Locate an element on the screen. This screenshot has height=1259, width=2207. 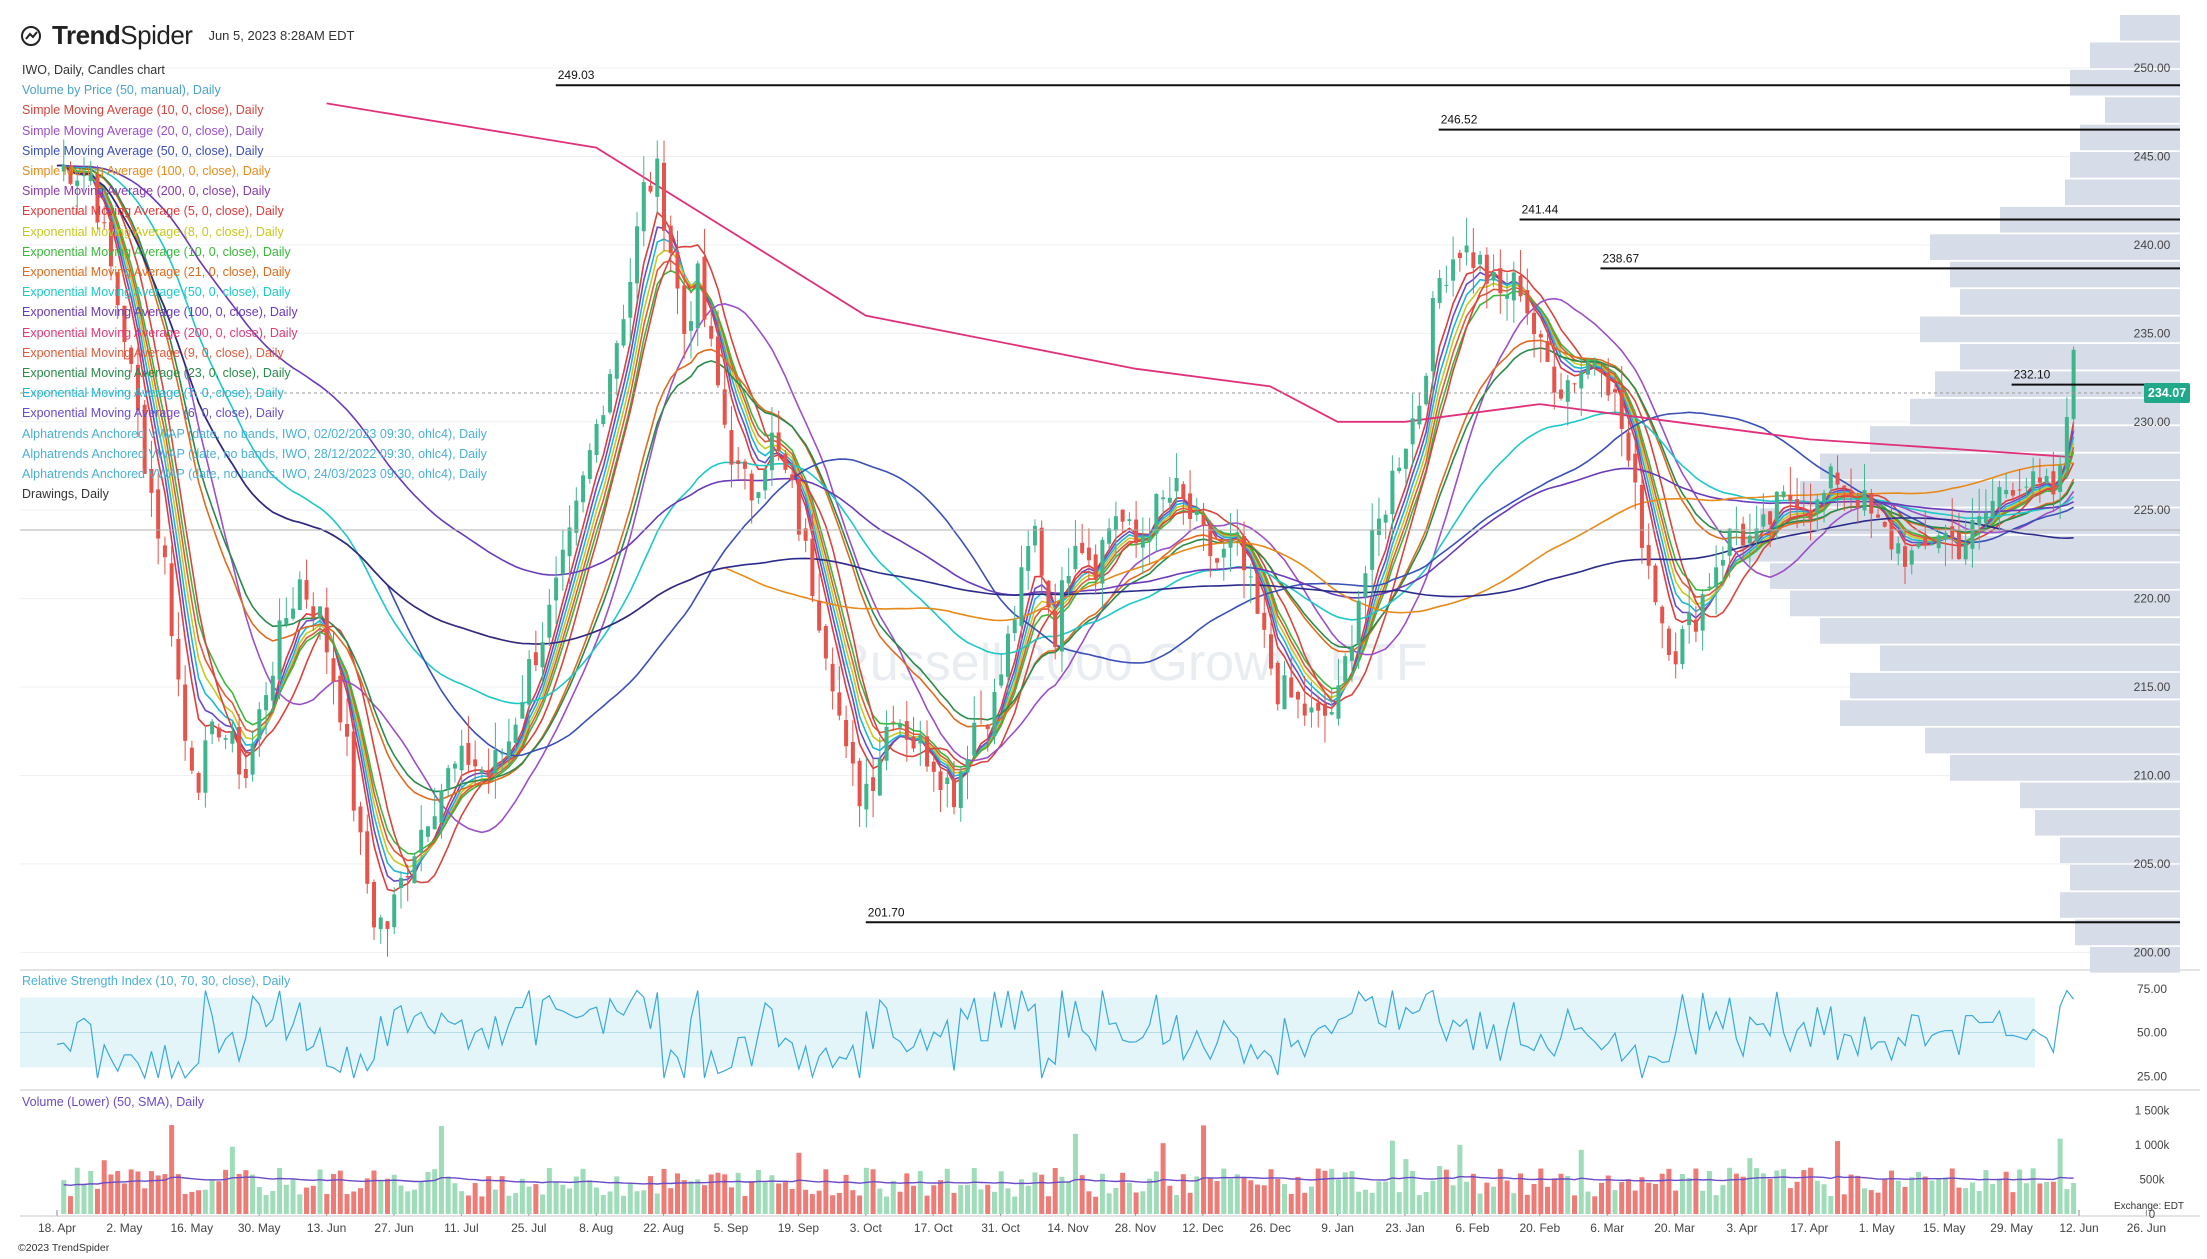
rsi-tick-label: 50.00 is located at coordinates (2152, 1033).